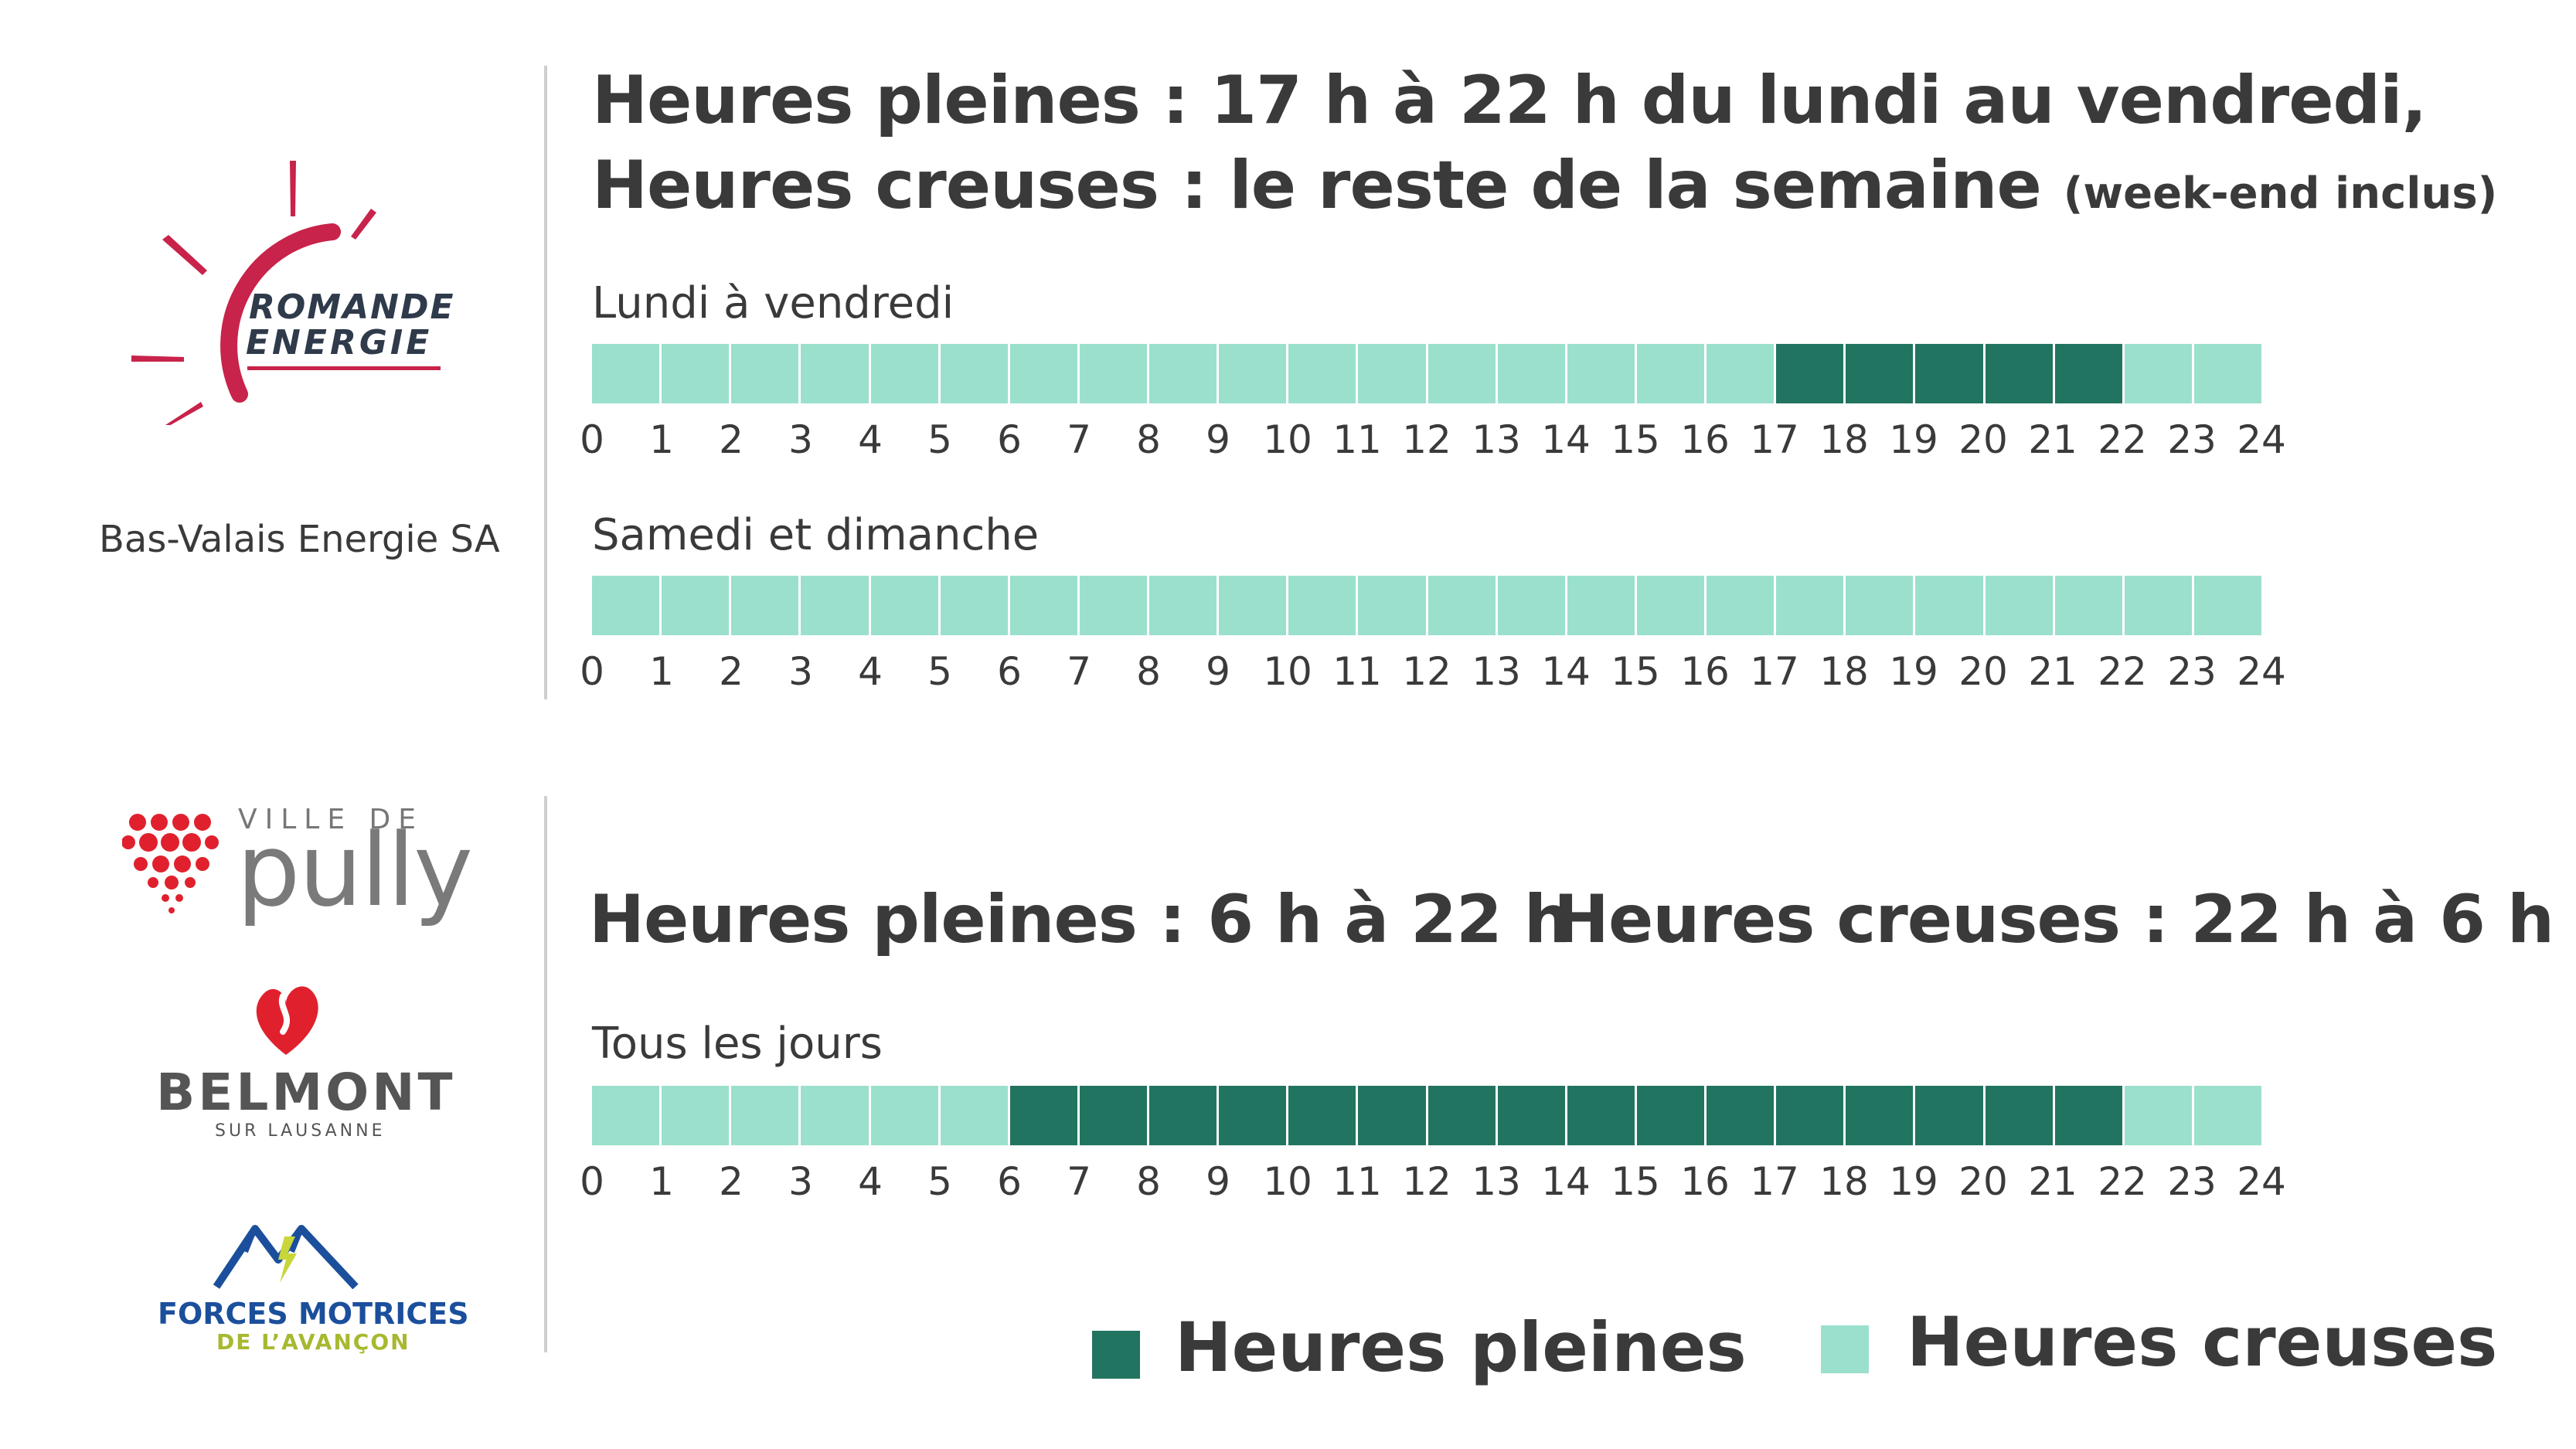 Image resolution: width=2576 pixels, height=1449 pixels. Describe the element at coordinates (737, 1044) in the screenshot. I see `row-label-everyday: Tous les jours` at that location.